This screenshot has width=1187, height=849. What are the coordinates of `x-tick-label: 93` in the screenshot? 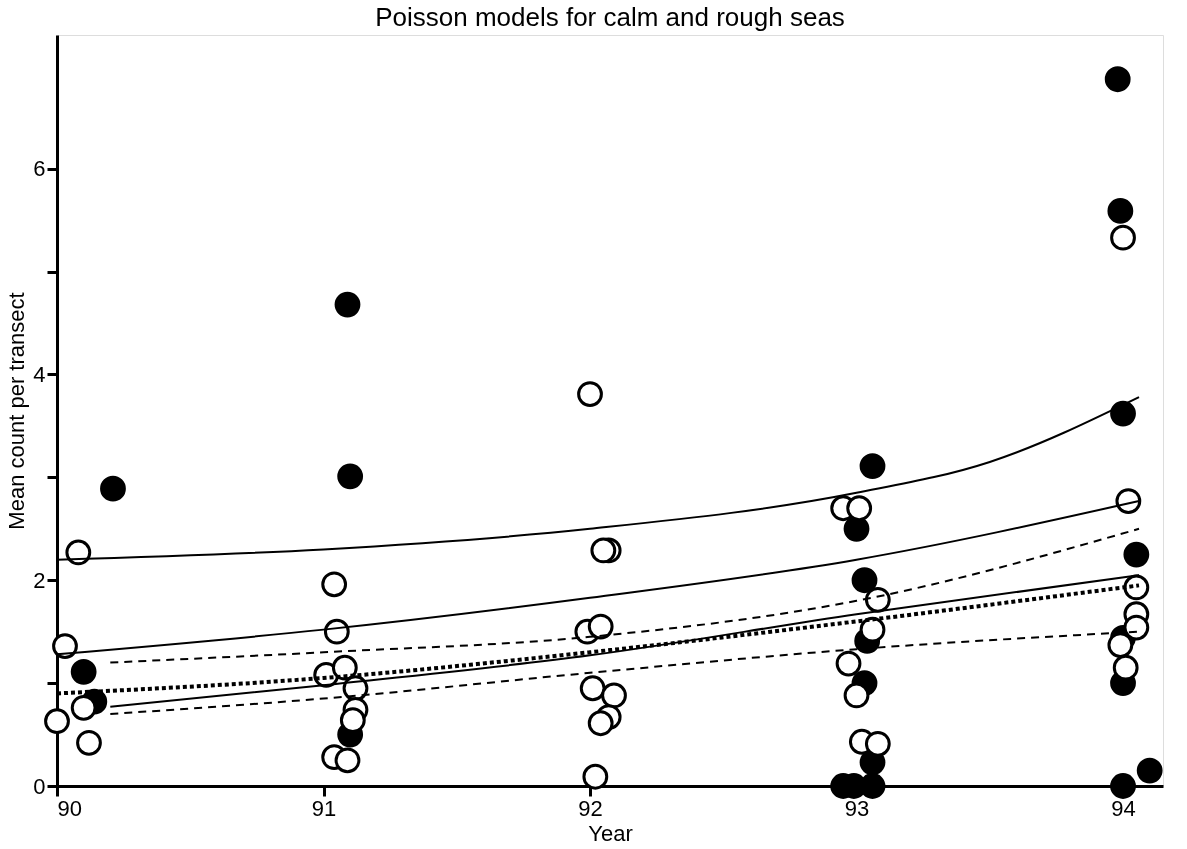 It's located at (857, 808).